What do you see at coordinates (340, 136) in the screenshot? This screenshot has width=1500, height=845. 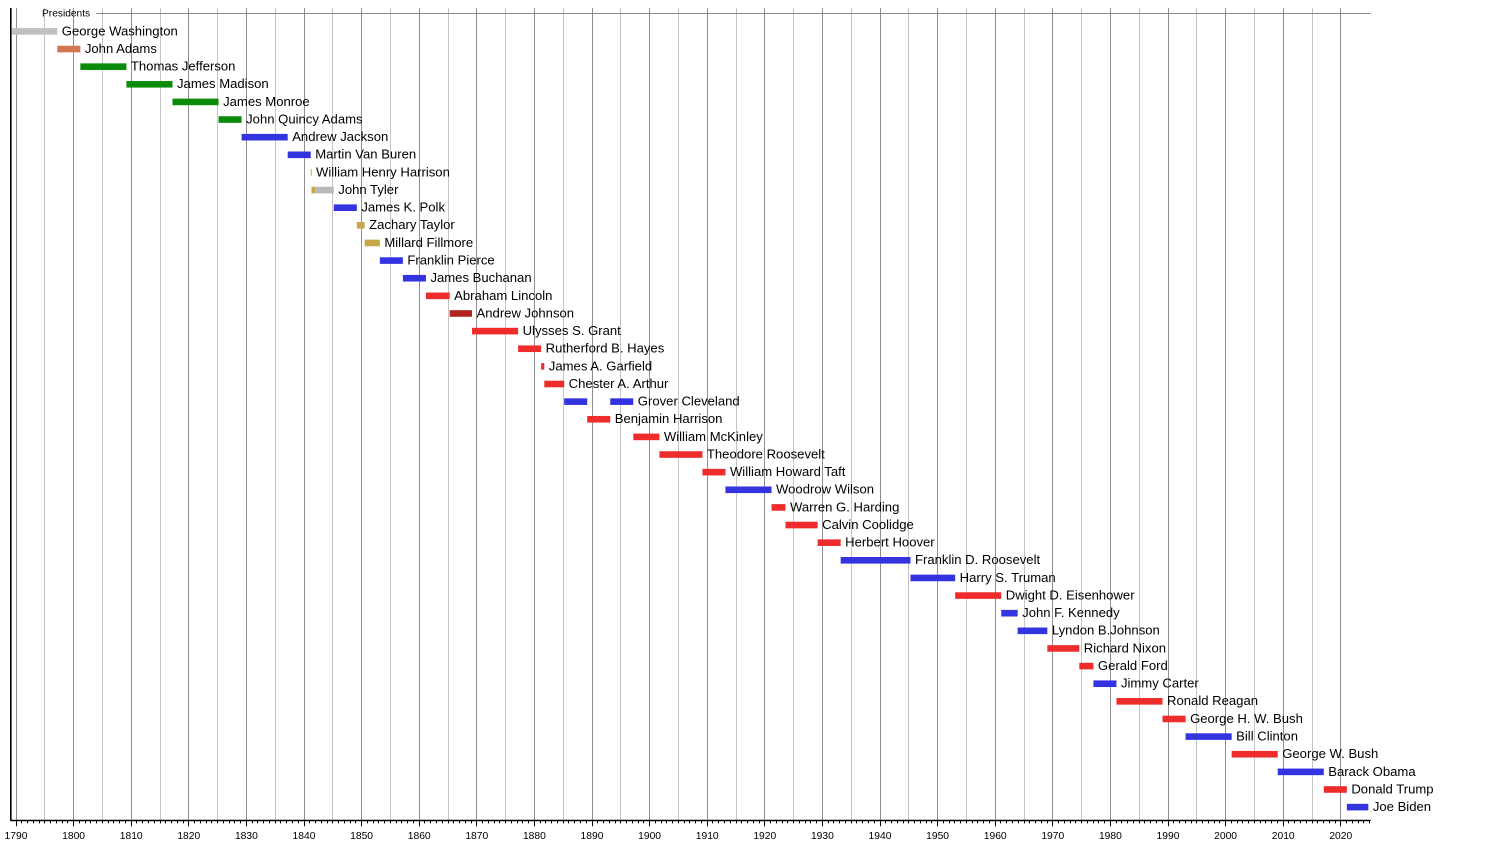 I see `svg-text: Andrew Jackson` at bounding box center [340, 136].